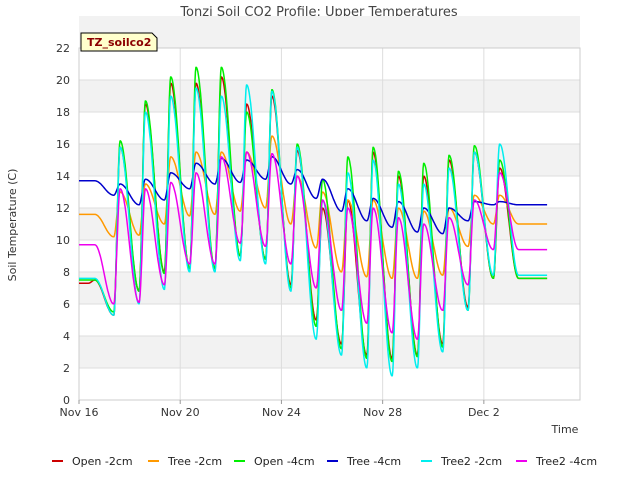 Image resolution: width=640 pixels, height=480 pixels. I want to click on y-tick-label: 8, so click(66, 272).